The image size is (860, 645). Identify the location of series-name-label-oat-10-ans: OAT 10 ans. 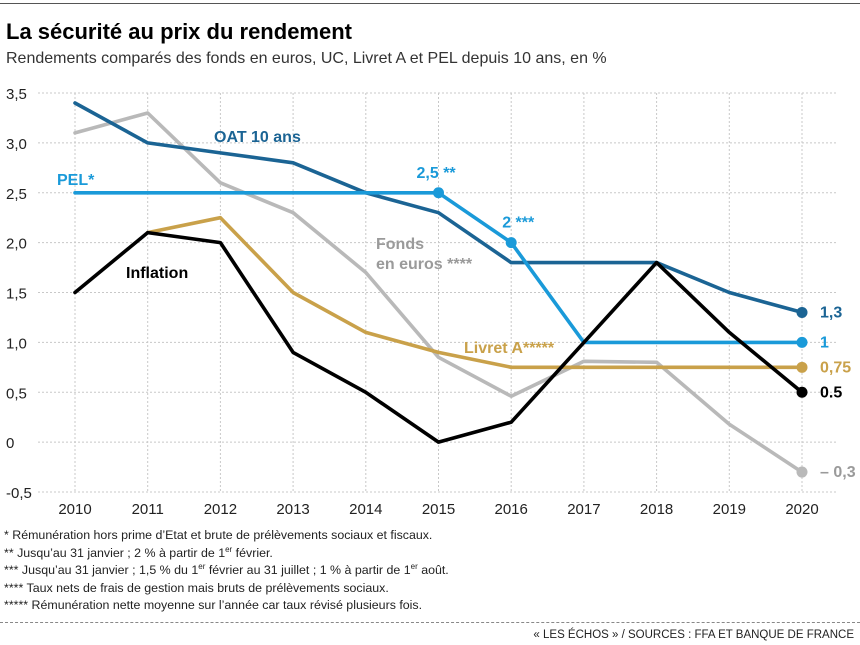
(257, 137).